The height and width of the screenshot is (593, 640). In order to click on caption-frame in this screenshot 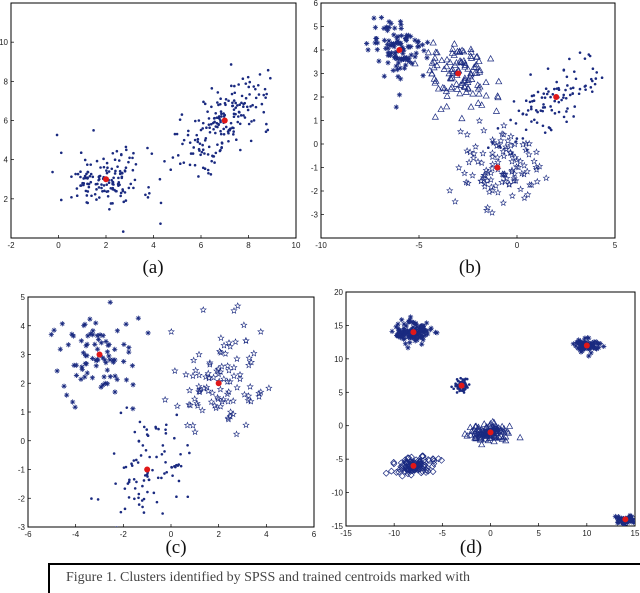, I will do `click(344, 578)`.